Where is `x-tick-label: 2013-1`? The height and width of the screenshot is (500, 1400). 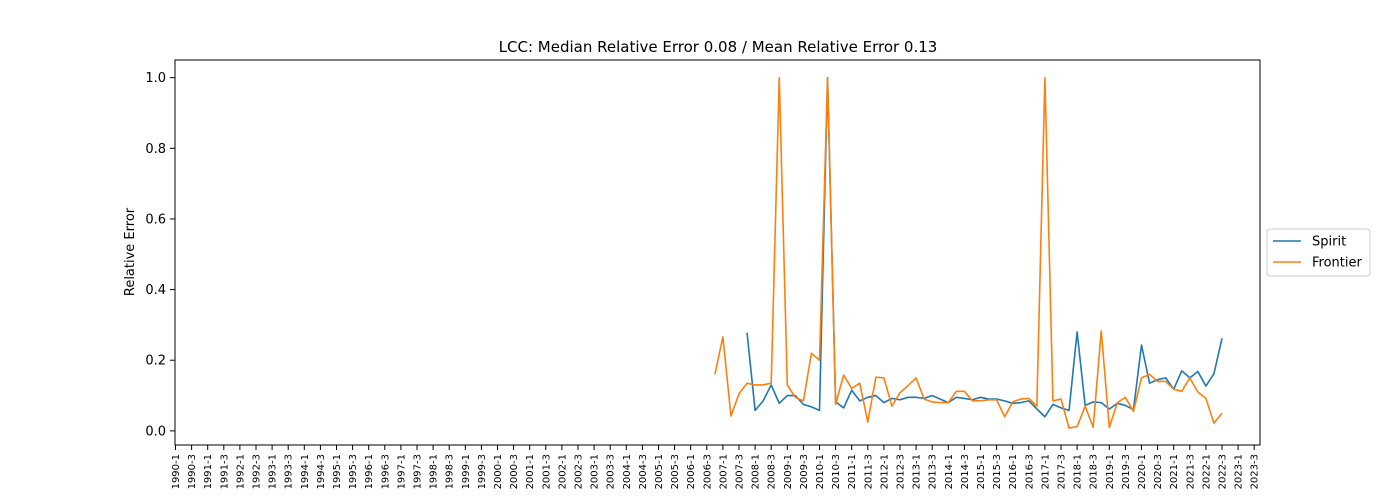 x-tick-label: 2013-1 is located at coordinates (917, 471).